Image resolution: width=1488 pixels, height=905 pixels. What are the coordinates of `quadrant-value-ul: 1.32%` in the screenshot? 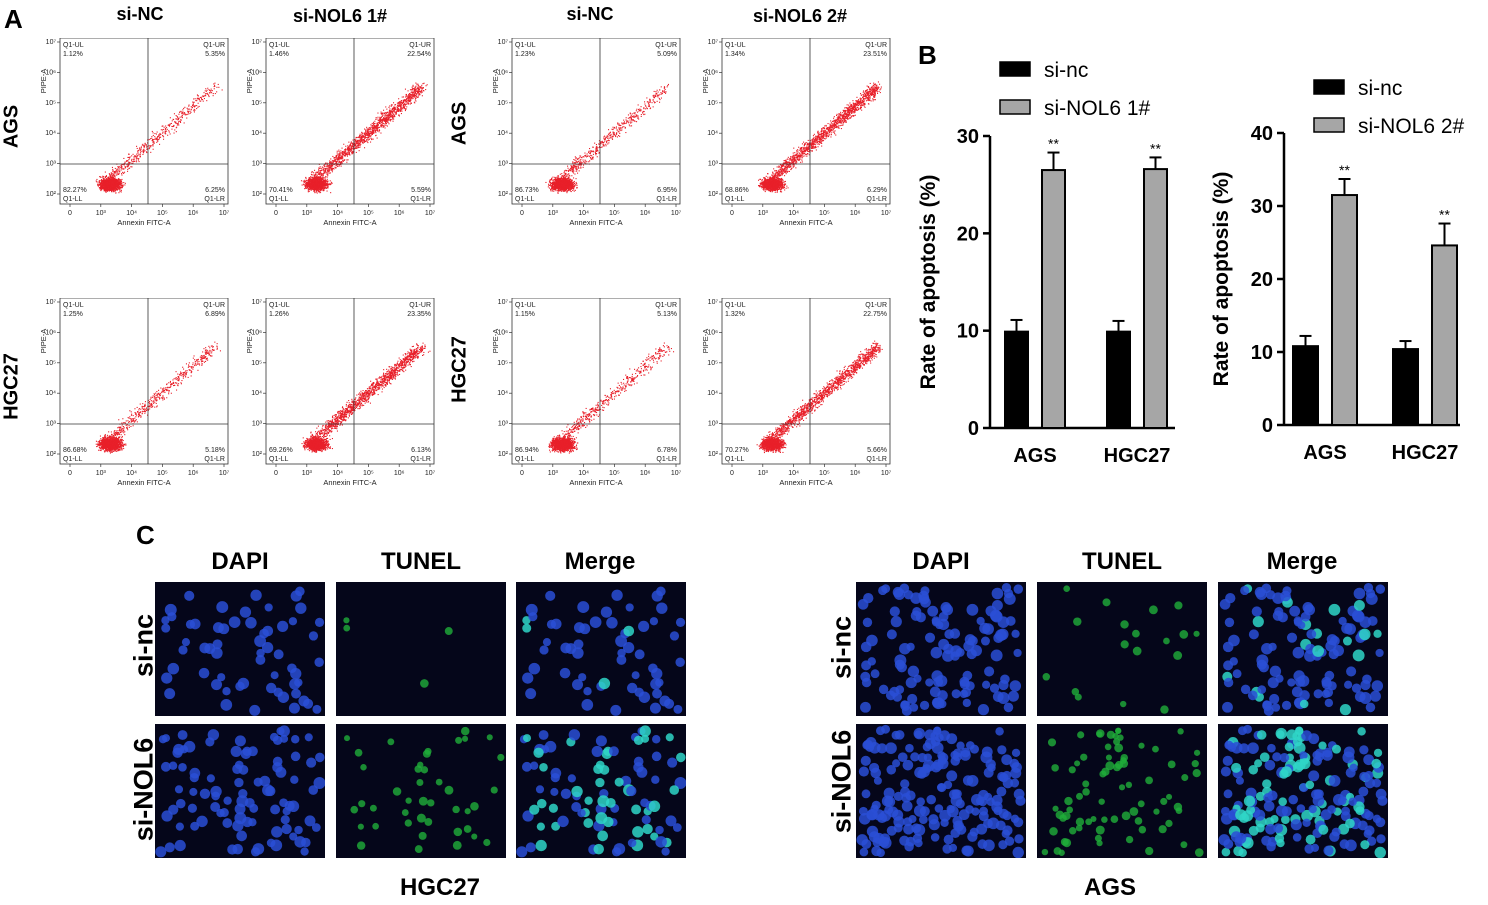 It's located at (735, 314).